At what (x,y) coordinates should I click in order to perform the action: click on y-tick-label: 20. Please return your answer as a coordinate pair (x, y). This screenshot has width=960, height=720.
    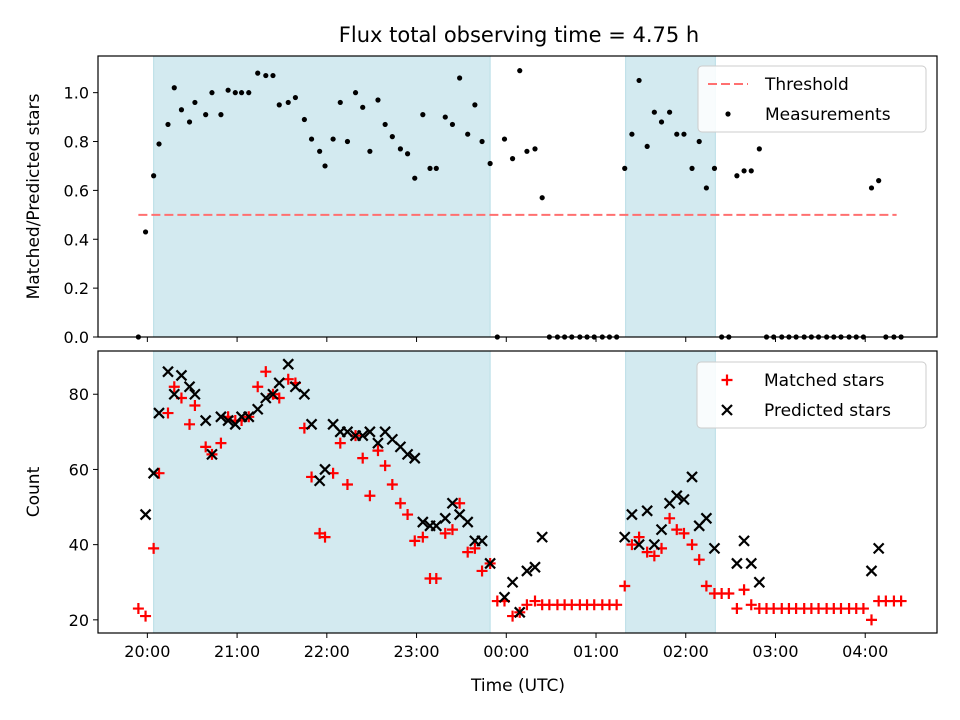
    Looking at the image, I should click on (79, 620).